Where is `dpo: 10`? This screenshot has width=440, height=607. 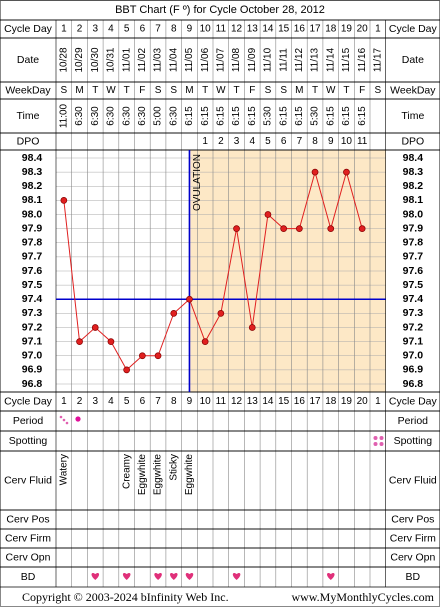
dpo: 10 is located at coordinates (347, 141).